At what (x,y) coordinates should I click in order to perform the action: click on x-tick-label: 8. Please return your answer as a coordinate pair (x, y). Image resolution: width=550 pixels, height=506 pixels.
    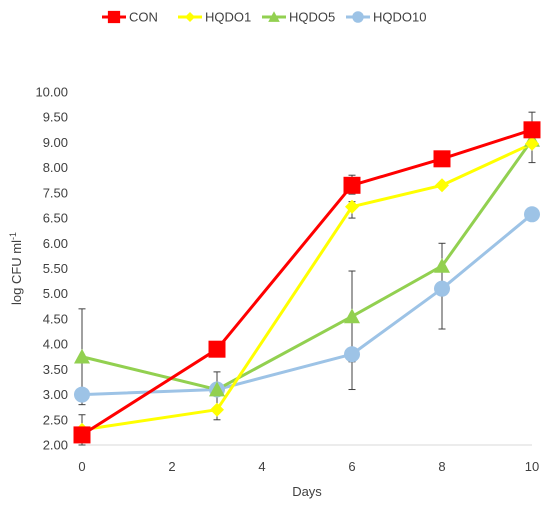
    Looking at the image, I should click on (441, 466).